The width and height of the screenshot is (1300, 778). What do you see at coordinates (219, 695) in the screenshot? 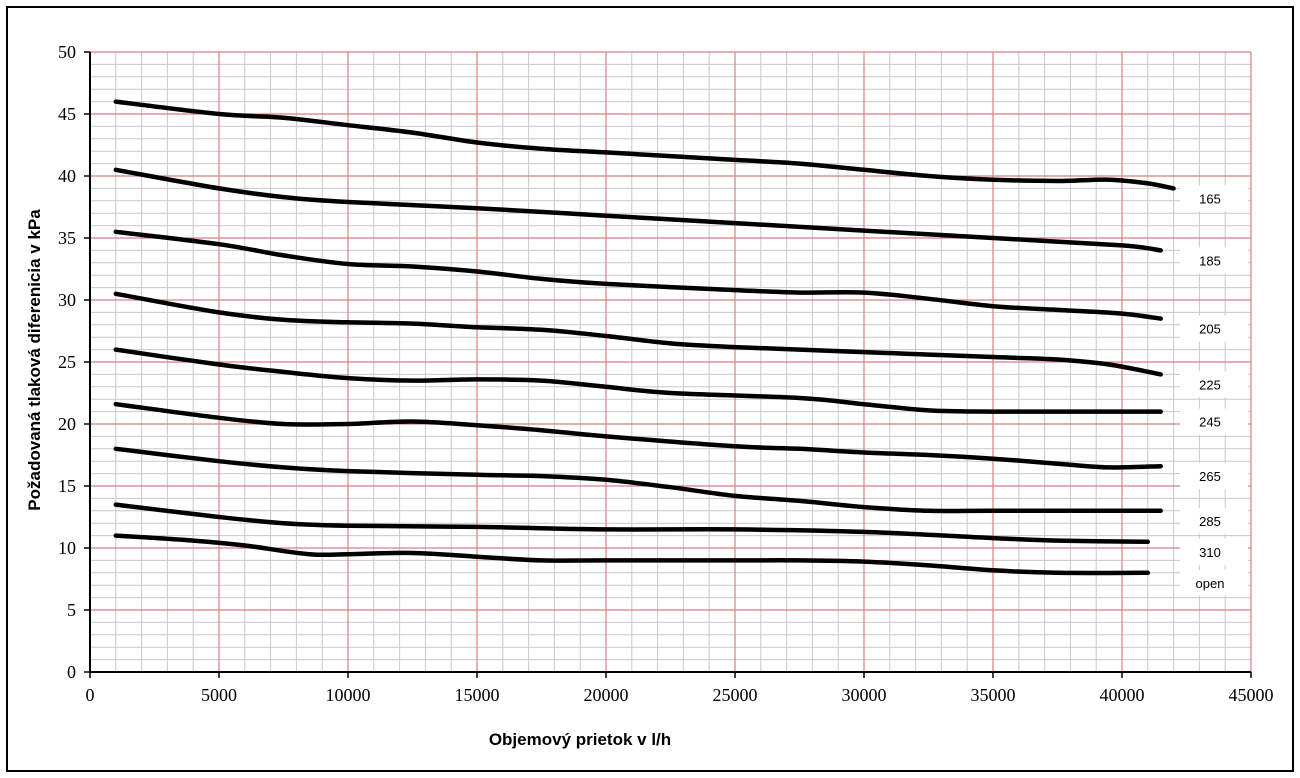
I see `x-tick-label: 5000` at bounding box center [219, 695].